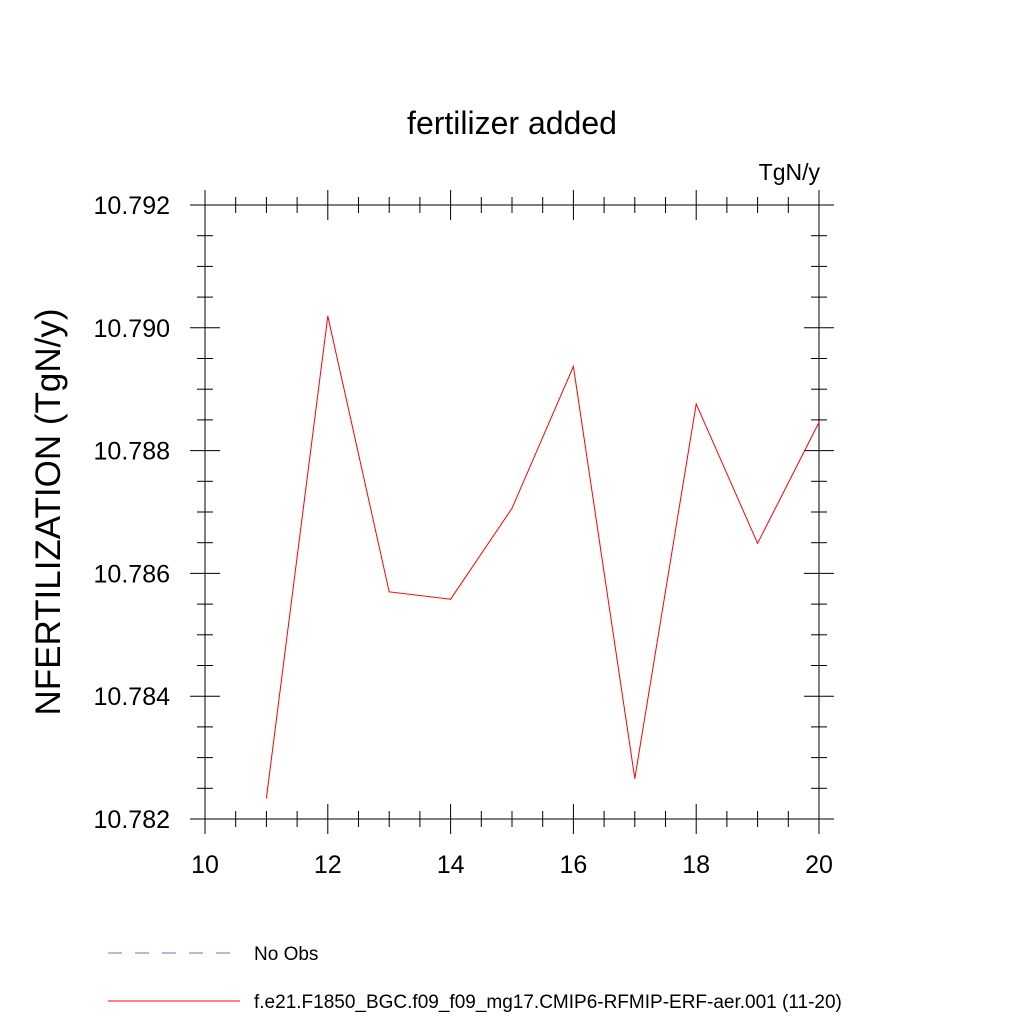 Image resolution: width=1024 pixels, height=1024 pixels. What do you see at coordinates (132, 452) in the screenshot?
I see `y-tick-label: 10.788` at bounding box center [132, 452].